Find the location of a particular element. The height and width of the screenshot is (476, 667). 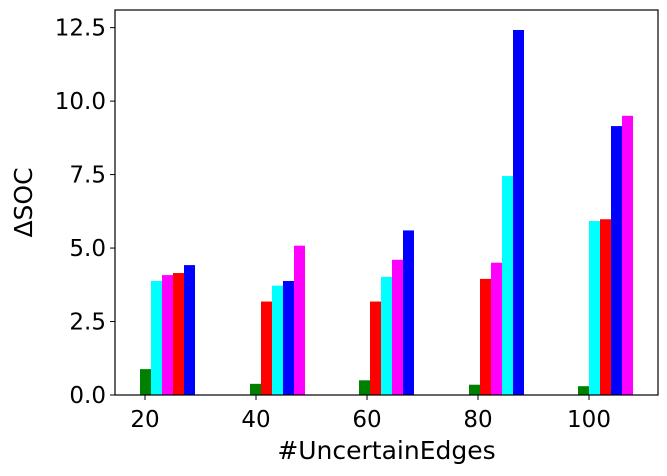

y-tick-label: 5.0 is located at coordinates (87, 249).